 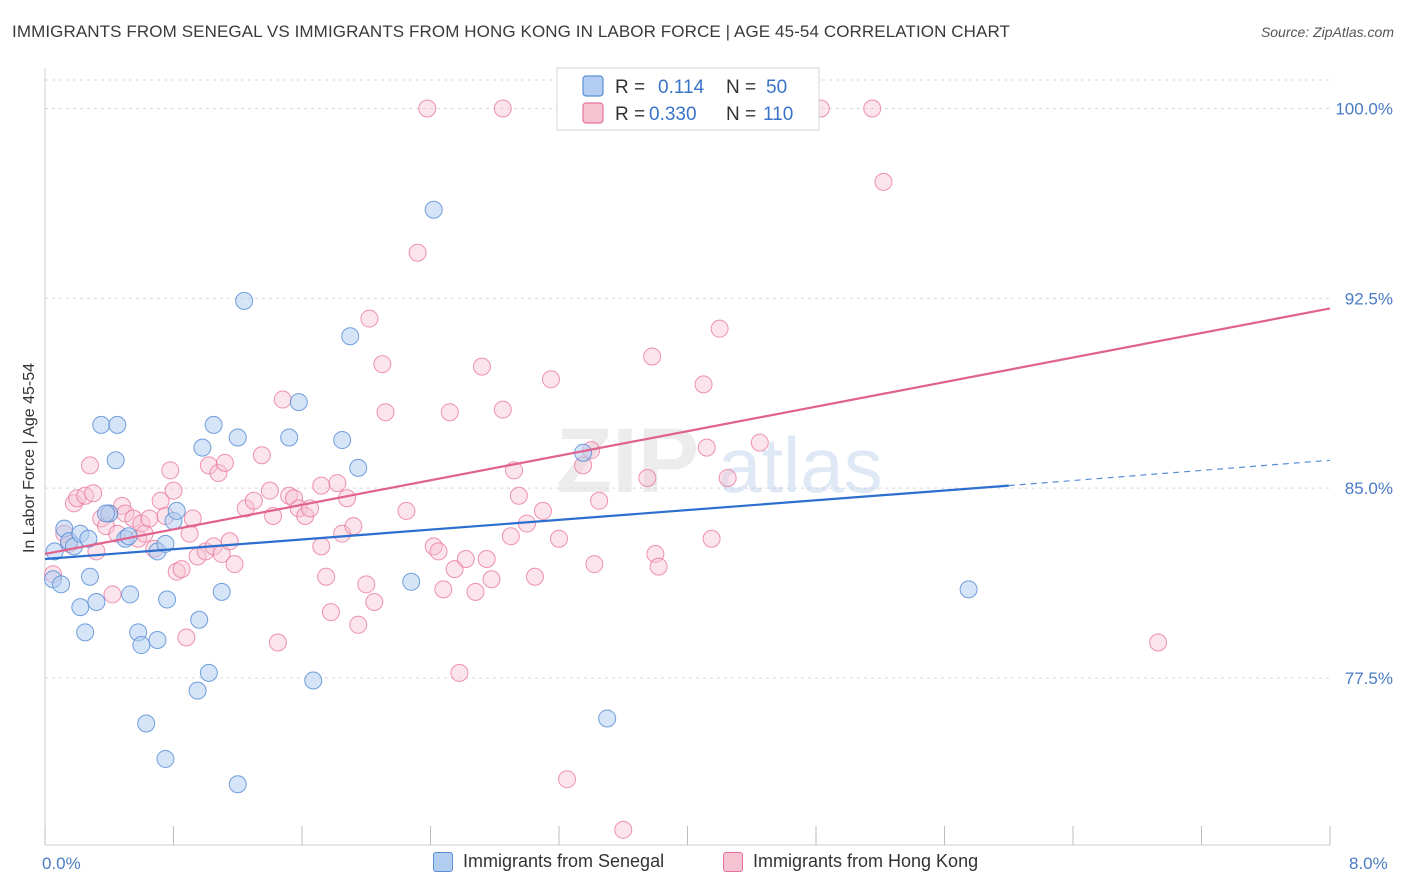 I want to click on stats-r-value-blue: 0.114, so click(x=681, y=87).